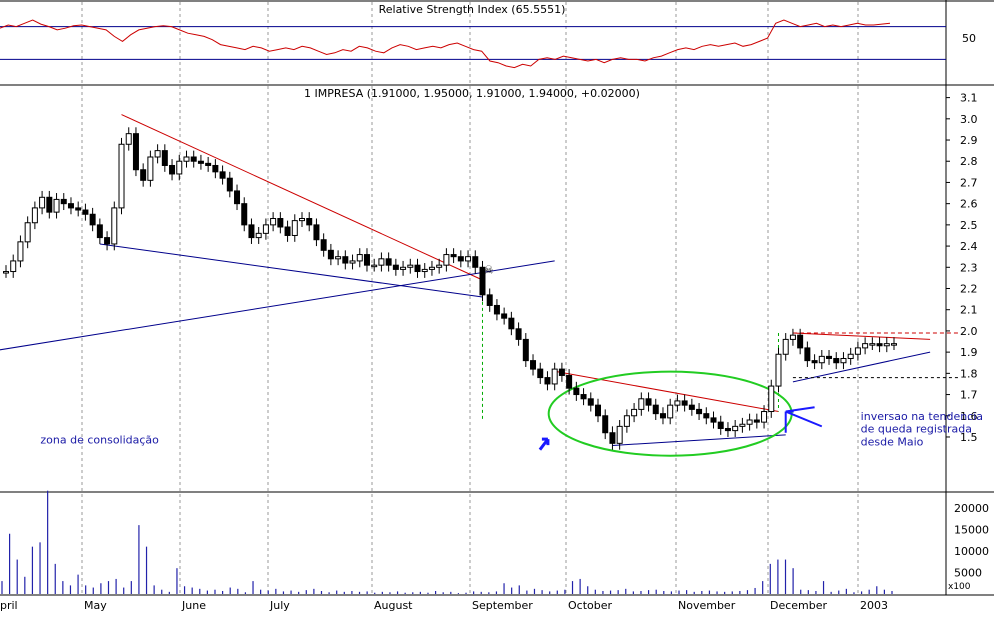 The height and width of the screenshot is (622, 994). I want to click on price-y-tick-label: 1.5, so click(969, 437).